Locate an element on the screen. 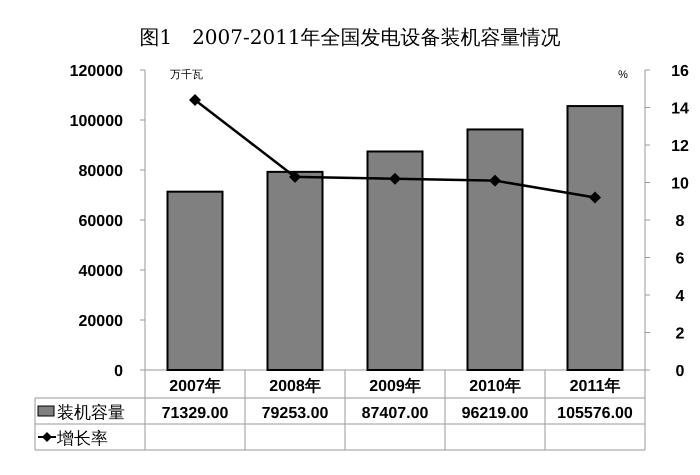  y-tick-label: 60000 is located at coordinates (101, 221).